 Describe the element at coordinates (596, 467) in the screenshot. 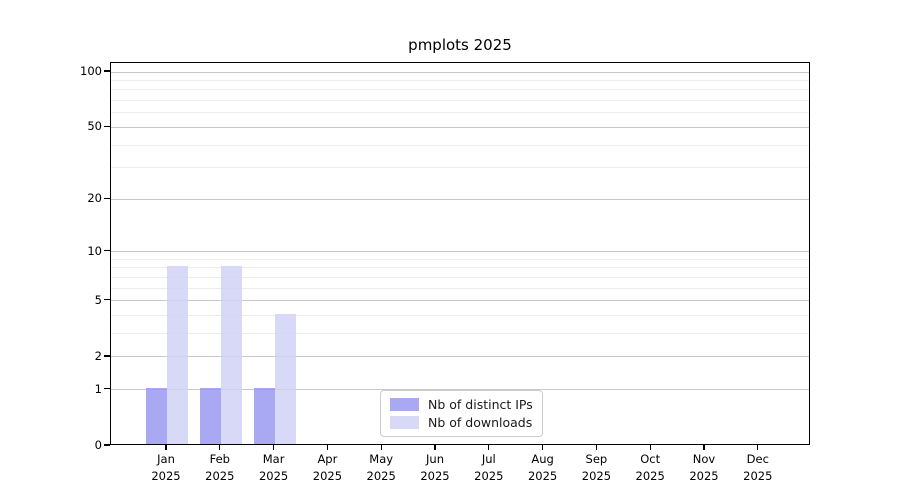

I see `x-tick-label-sep: Sep 2025` at that location.